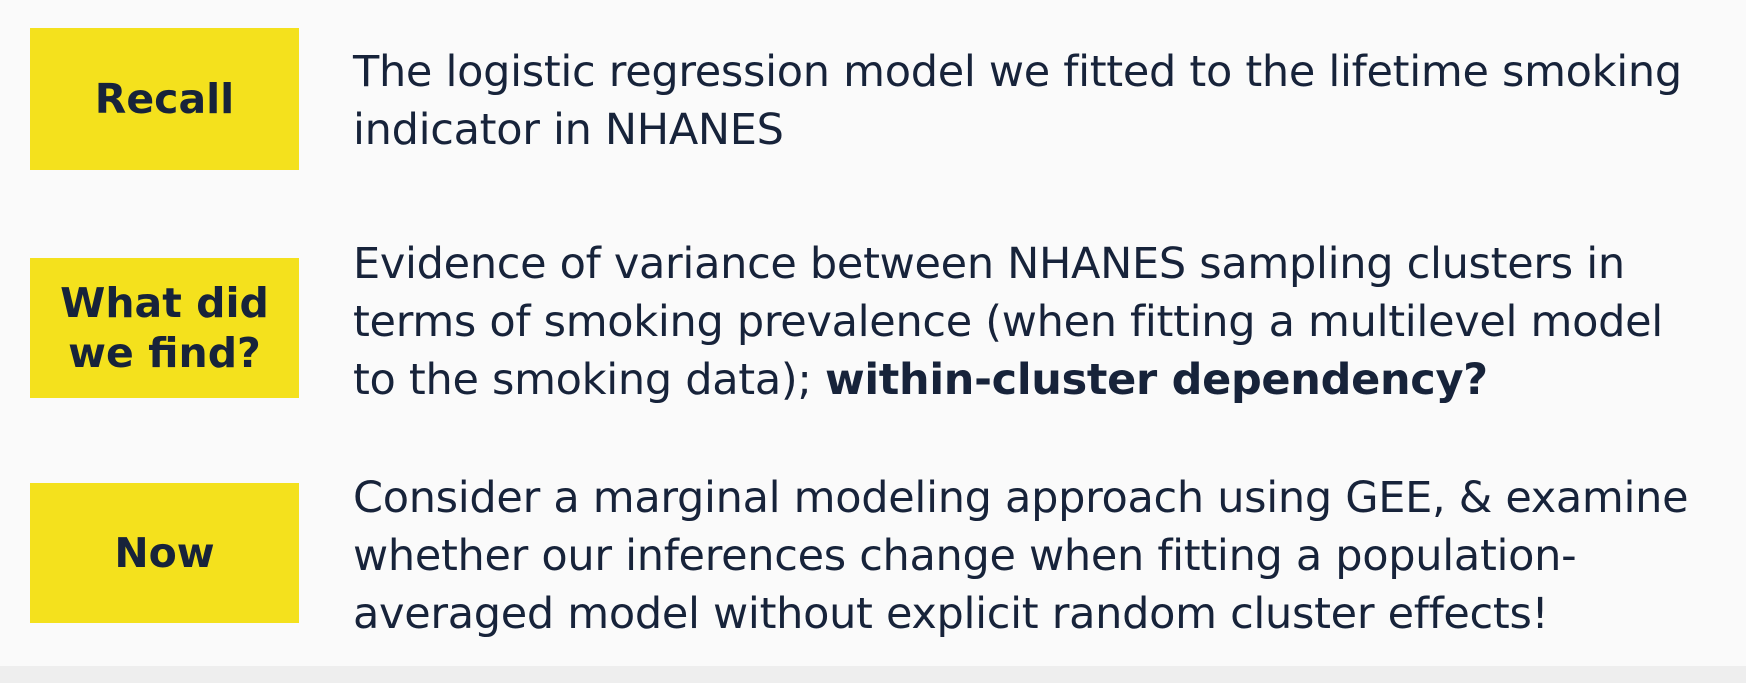 The height and width of the screenshot is (683, 1746). I want to click on findings-emphasis: within-cluster dependency?, so click(1156, 380).